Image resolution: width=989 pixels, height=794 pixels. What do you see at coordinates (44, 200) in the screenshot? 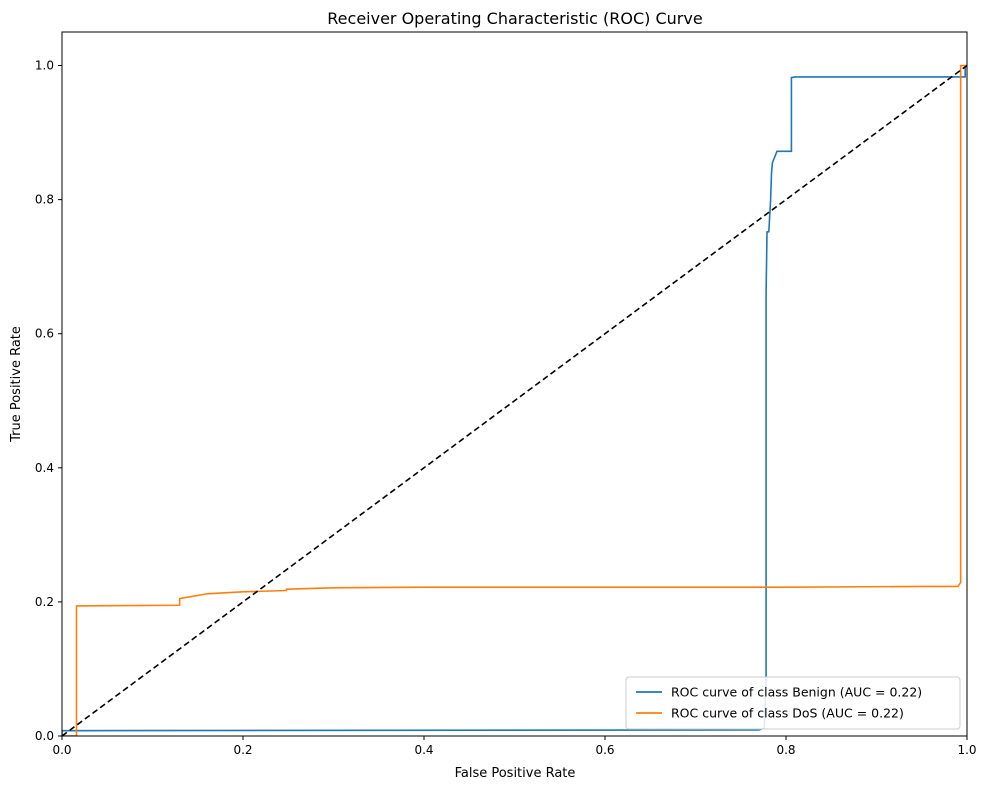
I see `y-tick-label: 0.8` at bounding box center [44, 200].